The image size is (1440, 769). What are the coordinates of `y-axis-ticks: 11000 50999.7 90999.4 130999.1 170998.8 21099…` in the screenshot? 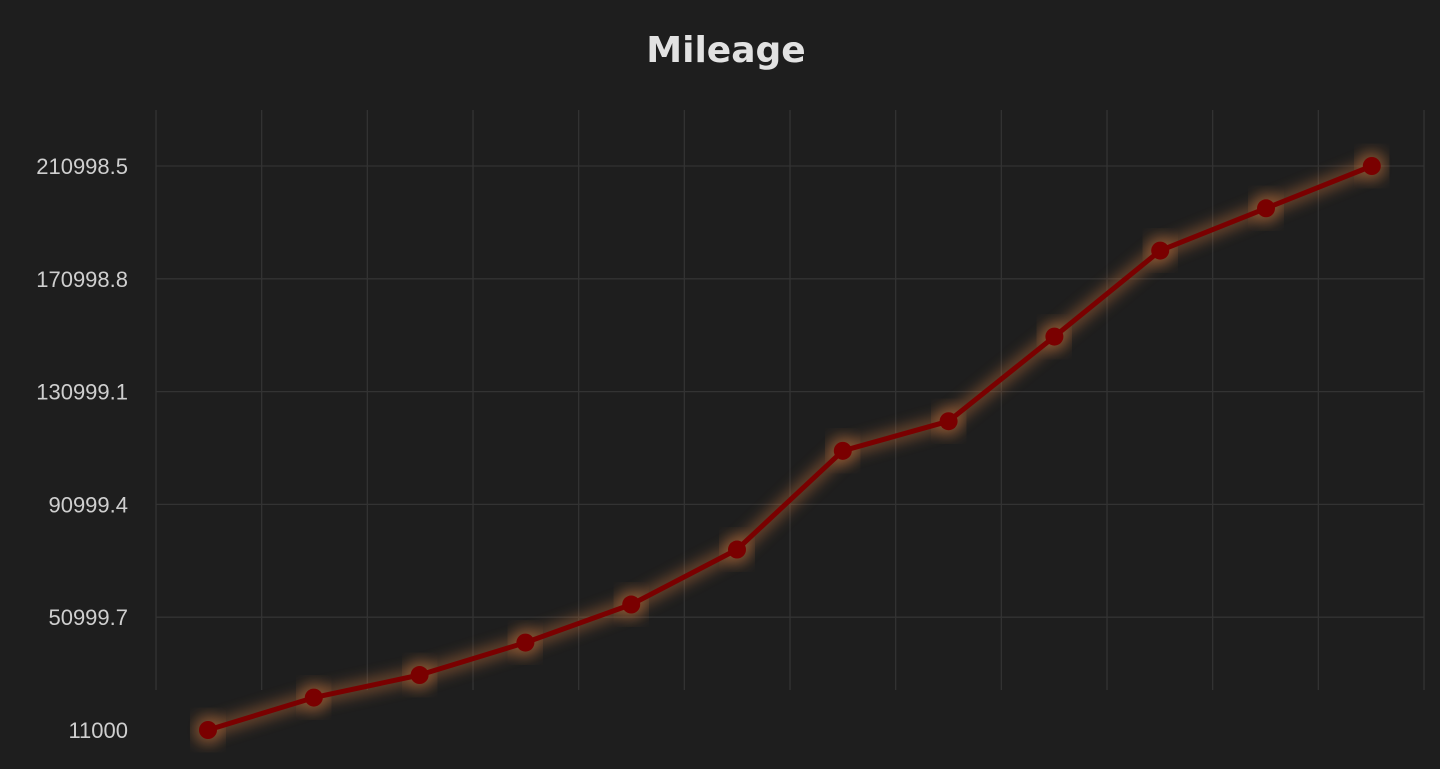 It's located at (82, 448).